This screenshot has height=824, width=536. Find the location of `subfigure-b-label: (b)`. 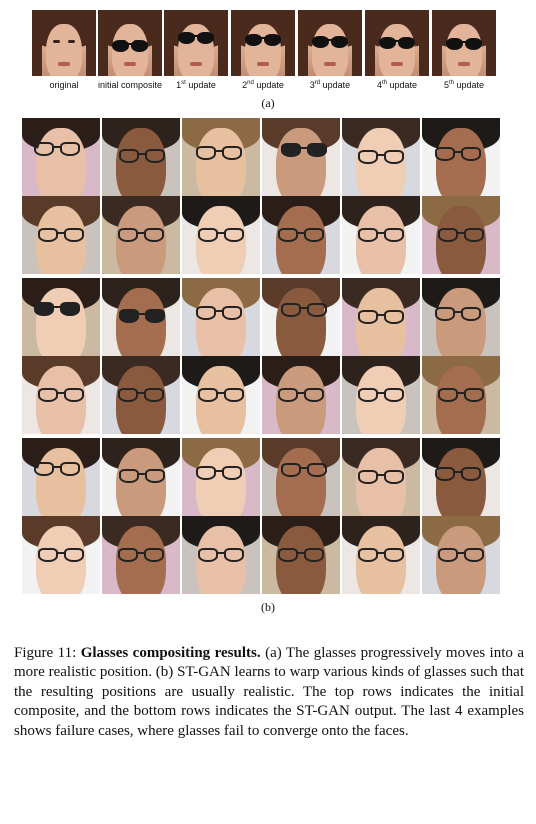

subfigure-b-label: (b) is located at coordinates (268, 607).